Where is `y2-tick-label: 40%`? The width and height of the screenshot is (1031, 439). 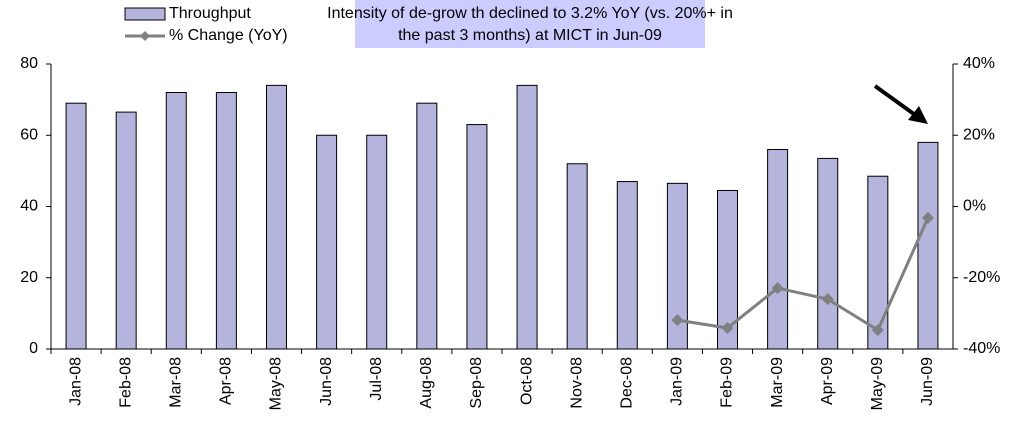
y2-tick-label: 40% is located at coordinates (979, 63).